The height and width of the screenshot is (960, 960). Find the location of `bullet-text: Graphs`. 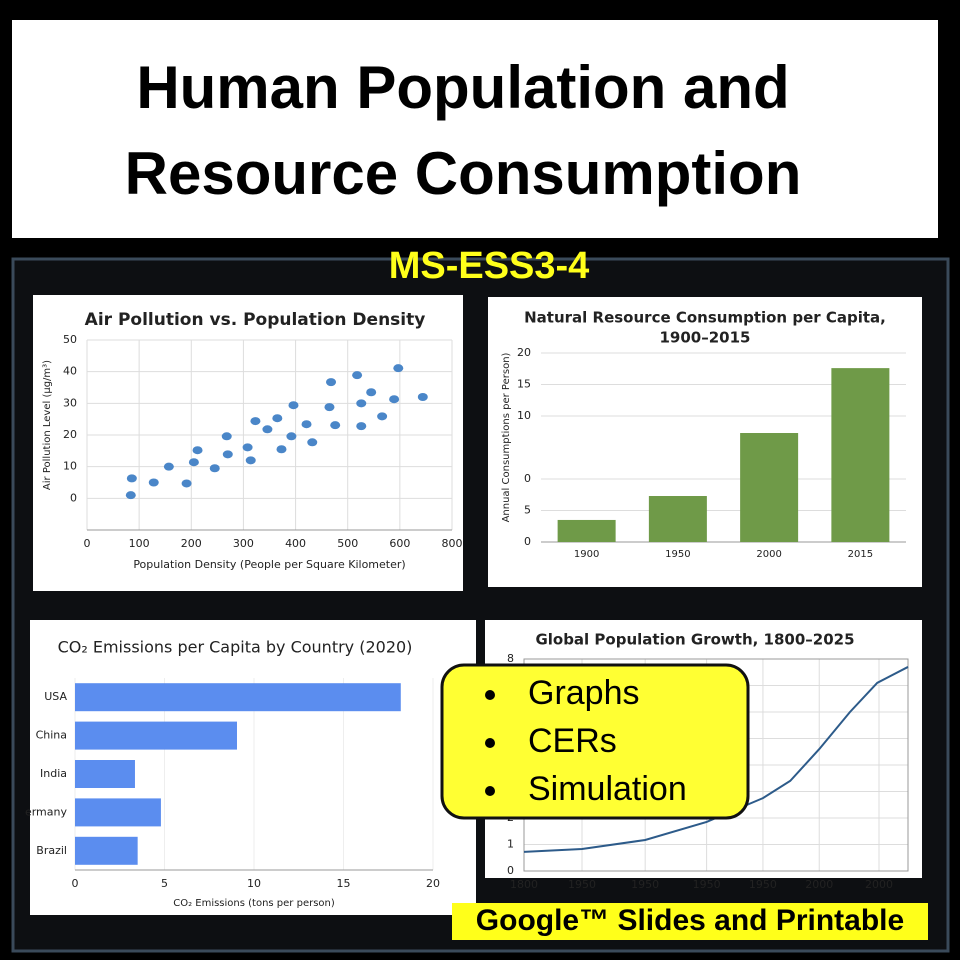

bullet-text: Graphs is located at coordinates (584, 693).